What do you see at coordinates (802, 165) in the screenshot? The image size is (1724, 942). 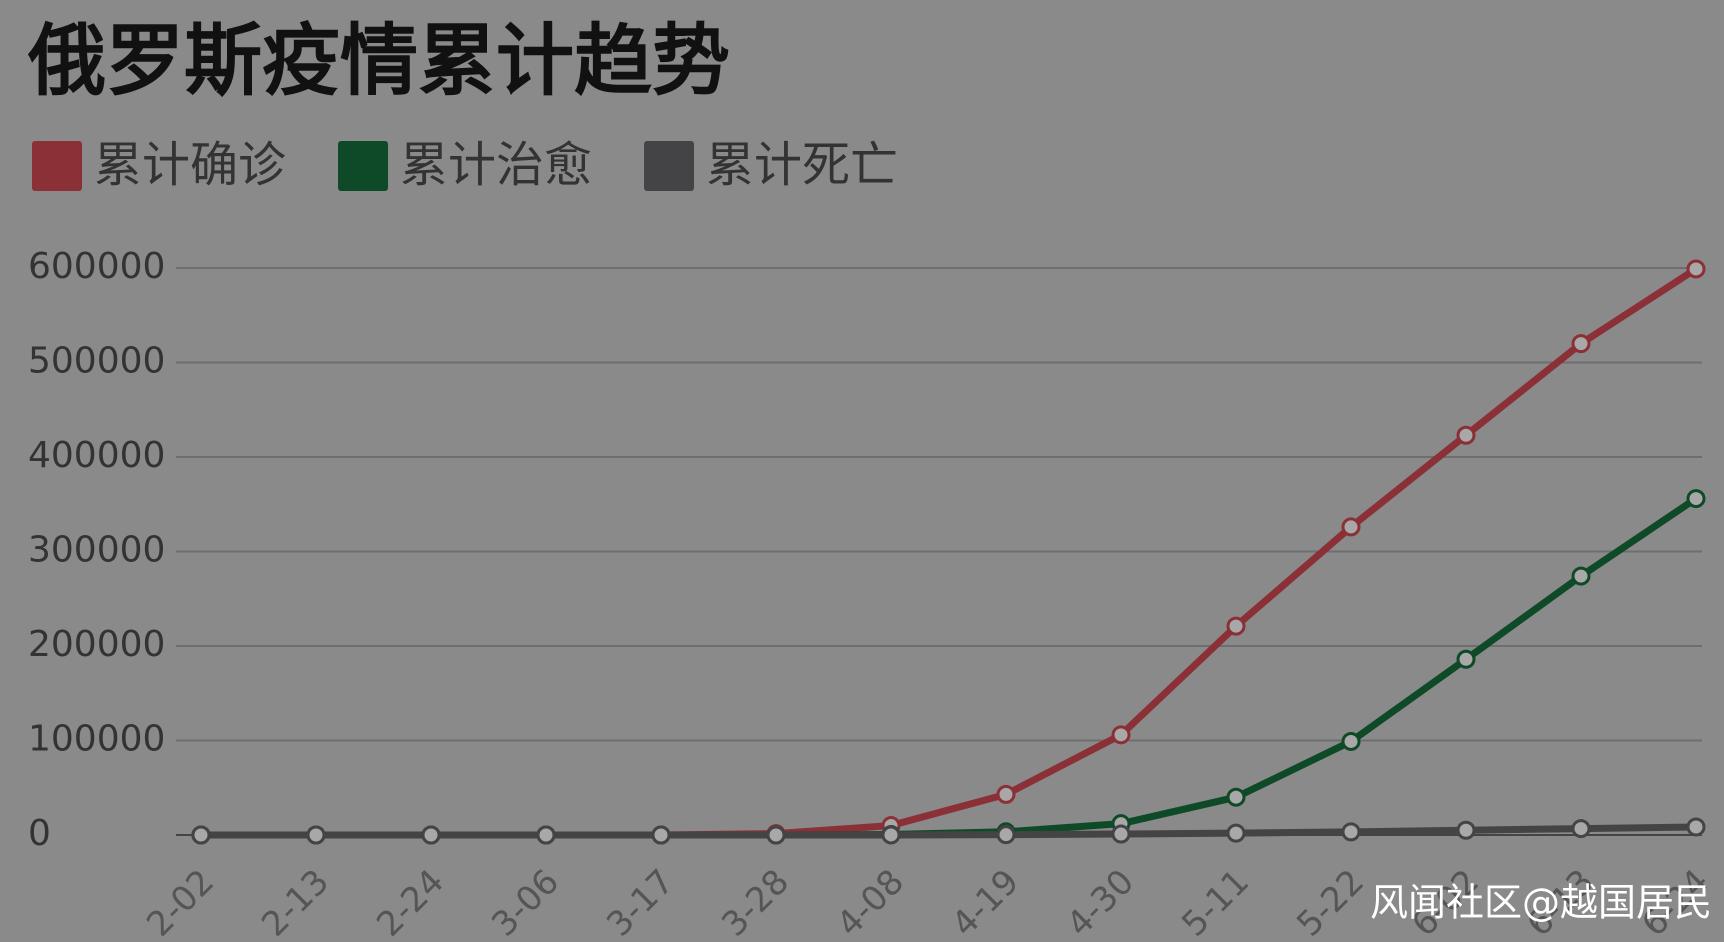 I see `legend-label: 累计死亡` at bounding box center [802, 165].